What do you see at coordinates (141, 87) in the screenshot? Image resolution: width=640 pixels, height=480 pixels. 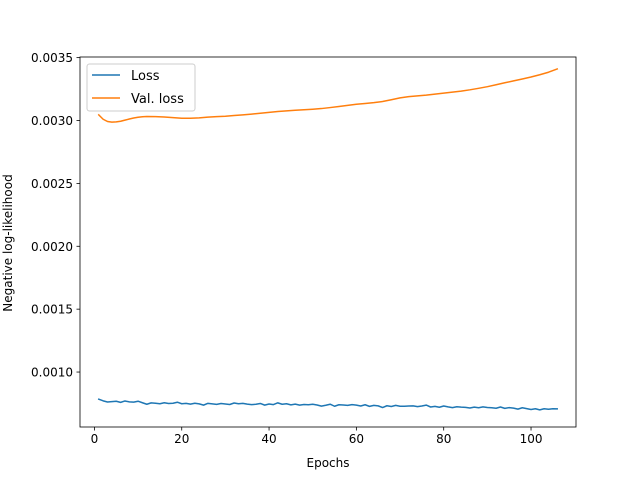 I see `legend: Loss Val. loss` at bounding box center [141, 87].